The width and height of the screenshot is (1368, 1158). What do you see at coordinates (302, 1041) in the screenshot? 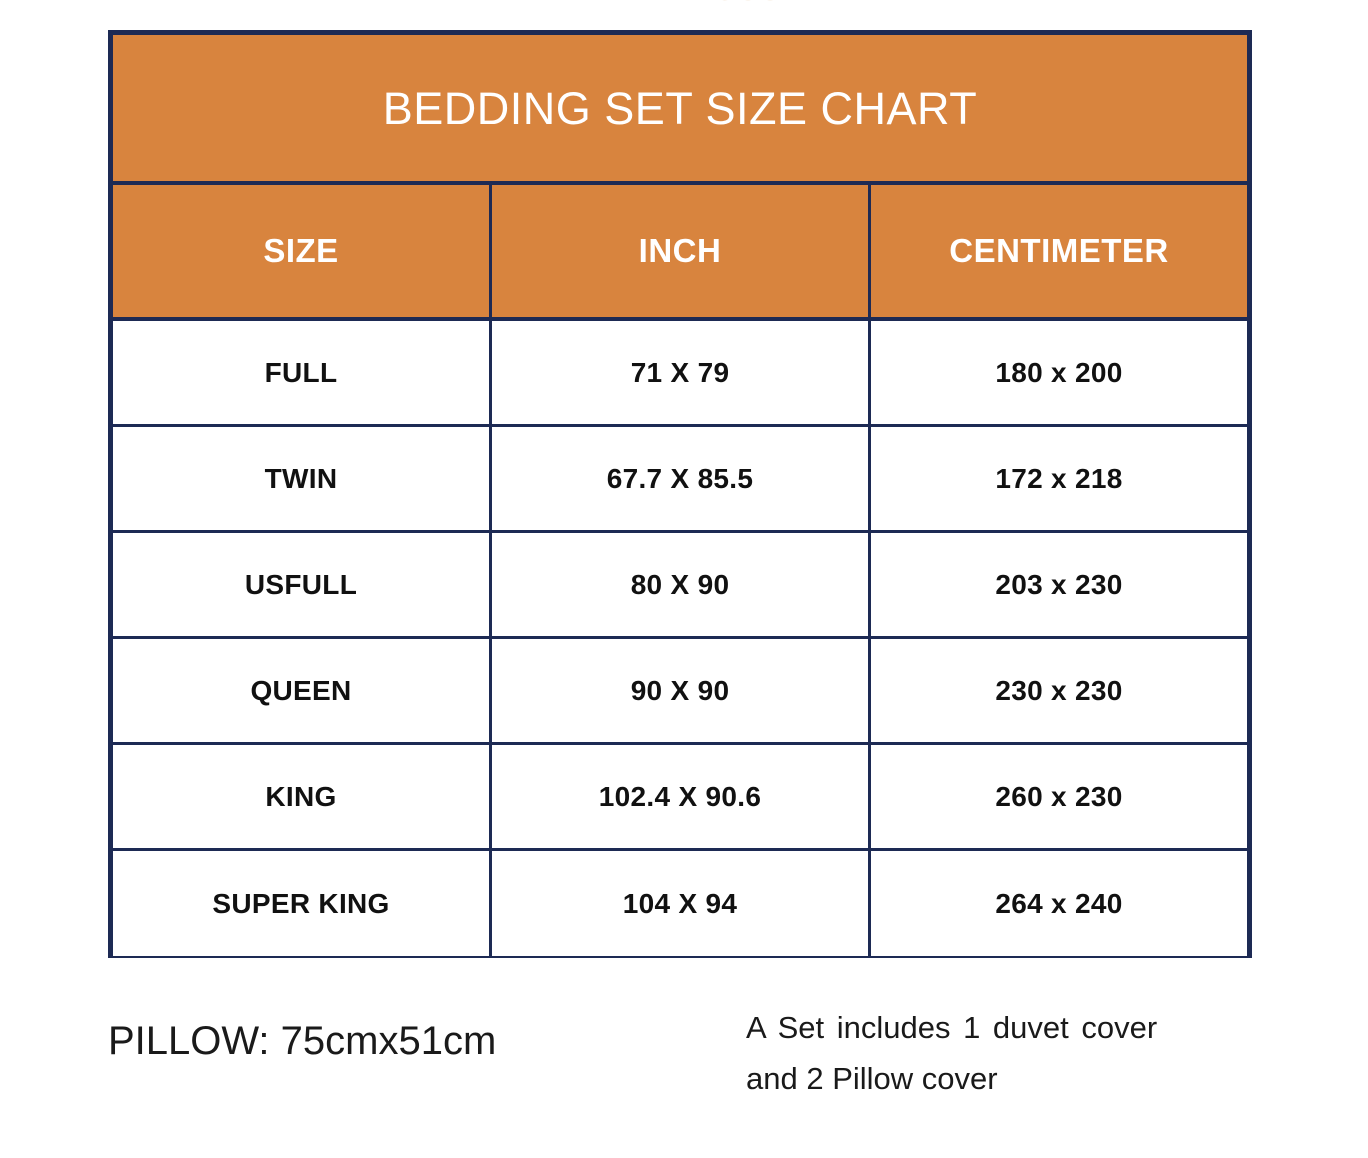
I see `pillow-size-note: PILLOW: 75cmx51cm` at bounding box center [302, 1041].